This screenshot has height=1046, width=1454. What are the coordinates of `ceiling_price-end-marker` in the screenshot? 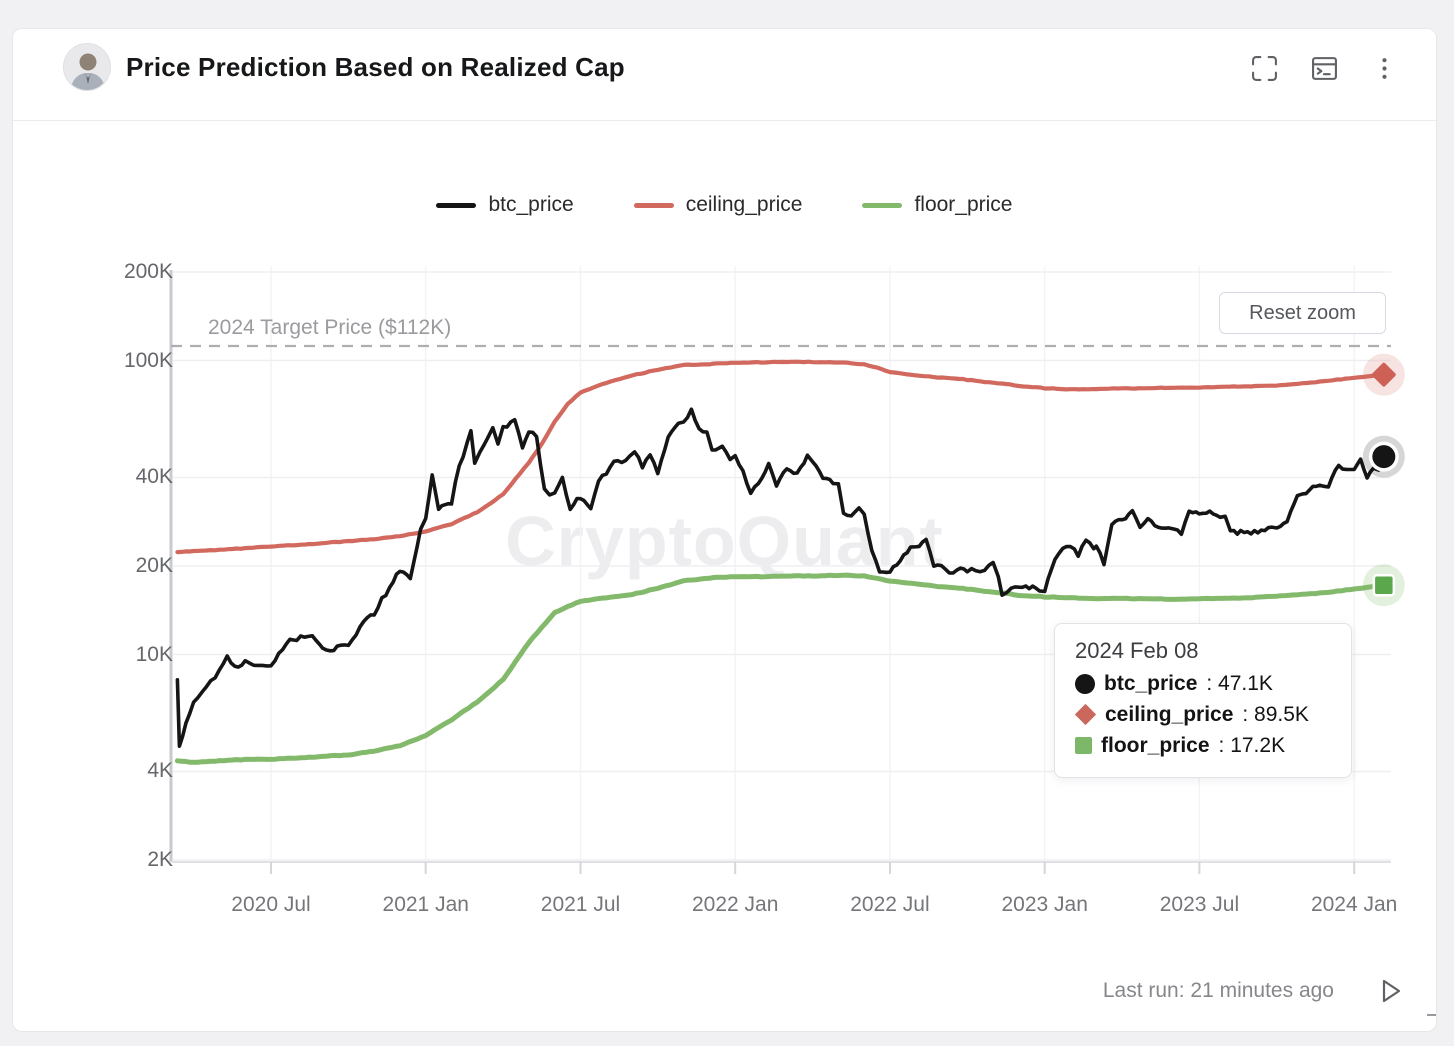 It's located at (1383, 374).